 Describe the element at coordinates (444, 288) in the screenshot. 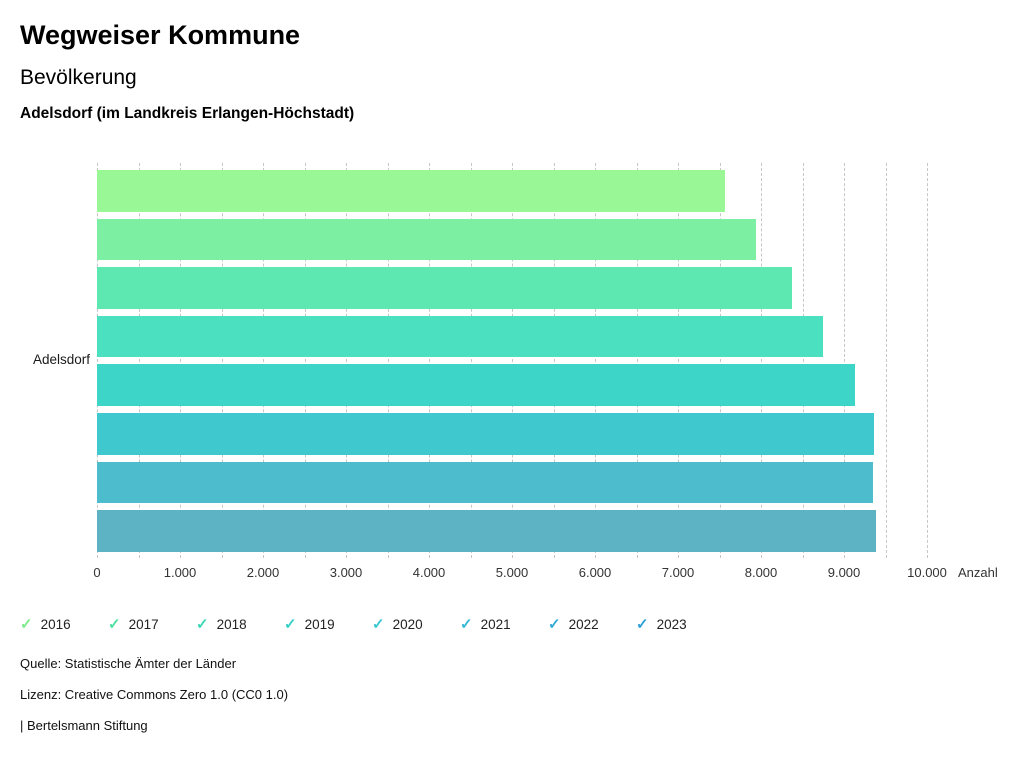

I see `bar-2018` at that location.